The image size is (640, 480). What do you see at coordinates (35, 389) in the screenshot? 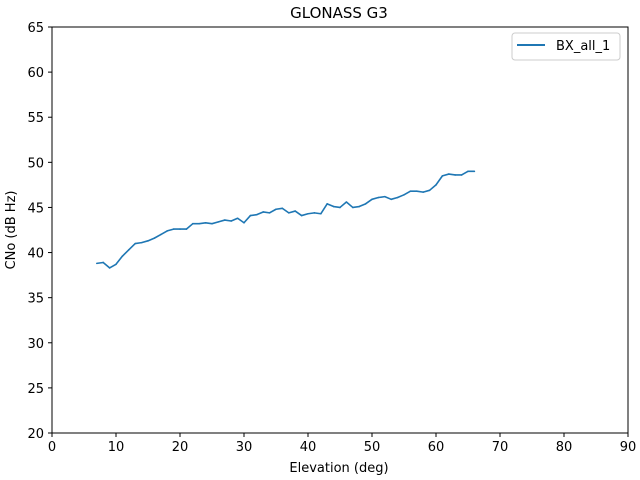
I see `y-tick-label: 25` at bounding box center [35, 389].